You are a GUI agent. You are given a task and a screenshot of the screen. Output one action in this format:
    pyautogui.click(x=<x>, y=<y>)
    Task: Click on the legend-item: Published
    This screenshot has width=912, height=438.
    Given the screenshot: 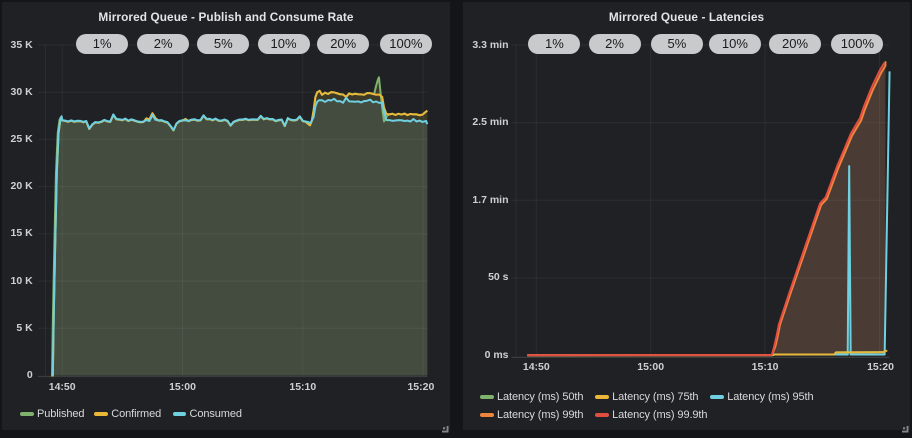 What is the action you would take?
    pyautogui.click(x=52, y=414)
    